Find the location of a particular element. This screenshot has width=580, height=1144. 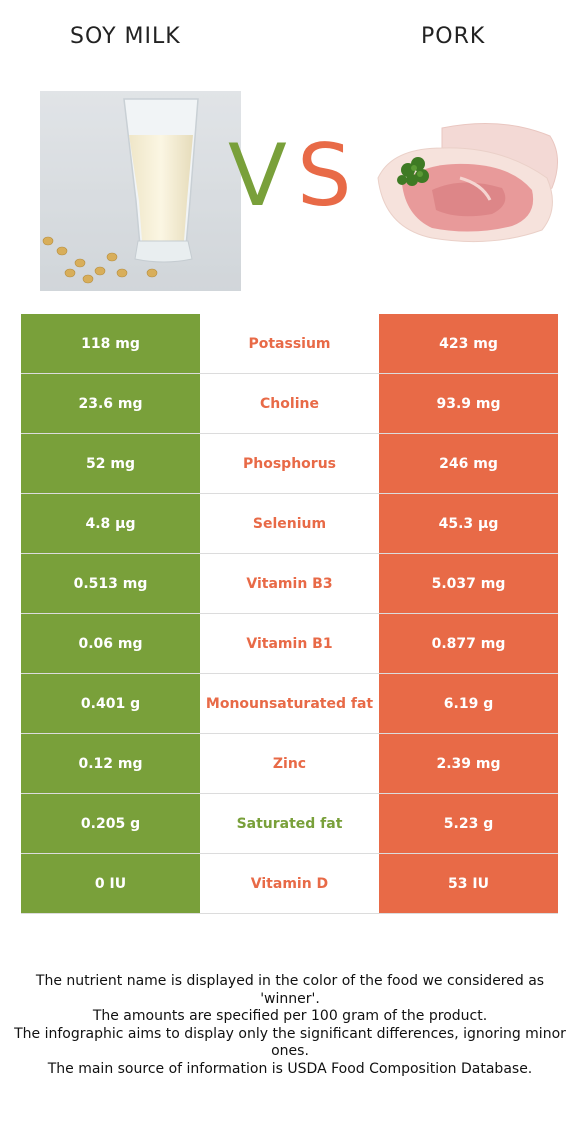

left-value: 0.06 mg is located at coordinates (110, 643).